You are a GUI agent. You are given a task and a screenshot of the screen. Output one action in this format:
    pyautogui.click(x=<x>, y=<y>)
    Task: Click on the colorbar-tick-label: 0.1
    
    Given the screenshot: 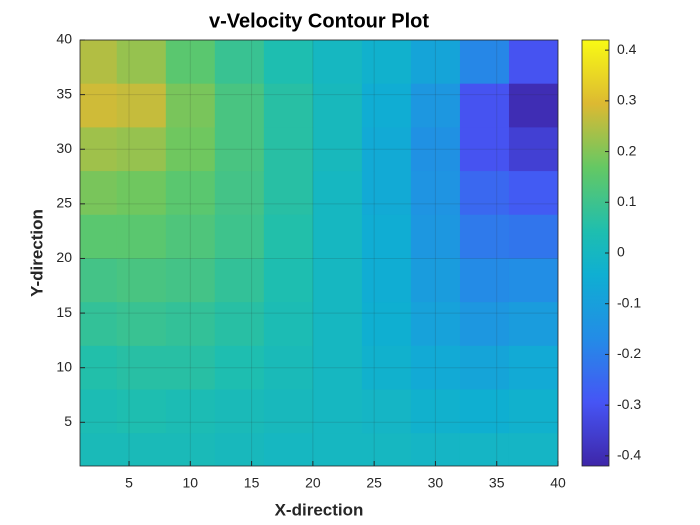 What is the action you would take?
    pyautogui.click(x=627, y=201)
    